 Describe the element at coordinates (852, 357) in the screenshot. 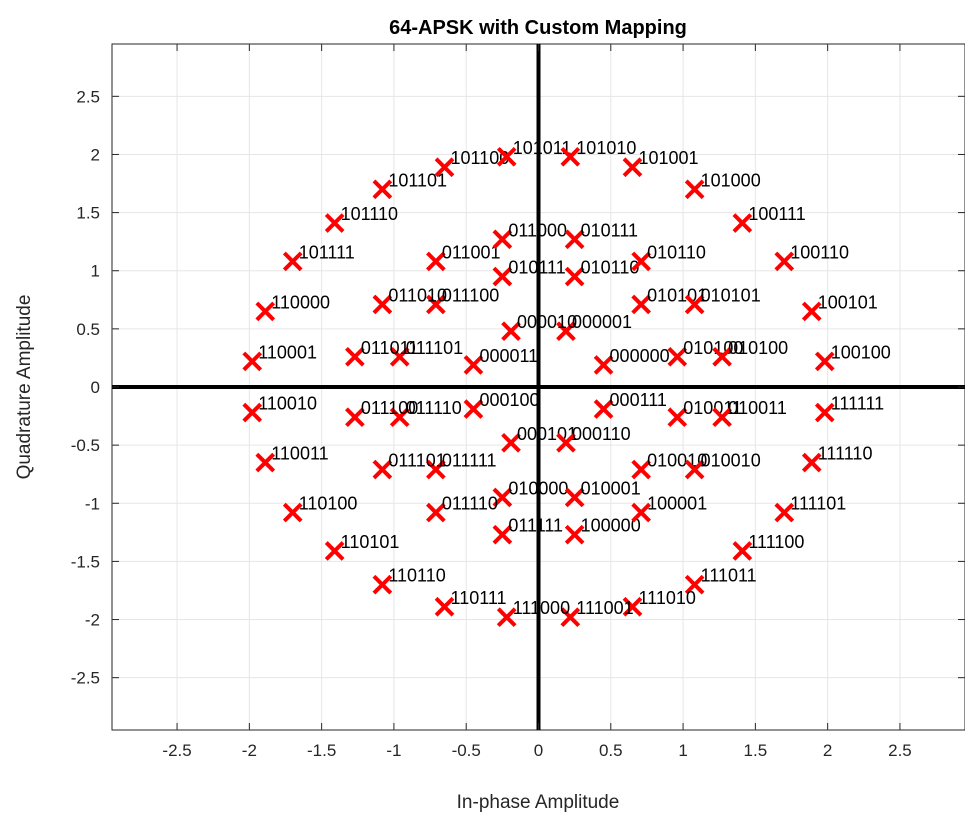

I see `constellation-point: 100100` at that location.